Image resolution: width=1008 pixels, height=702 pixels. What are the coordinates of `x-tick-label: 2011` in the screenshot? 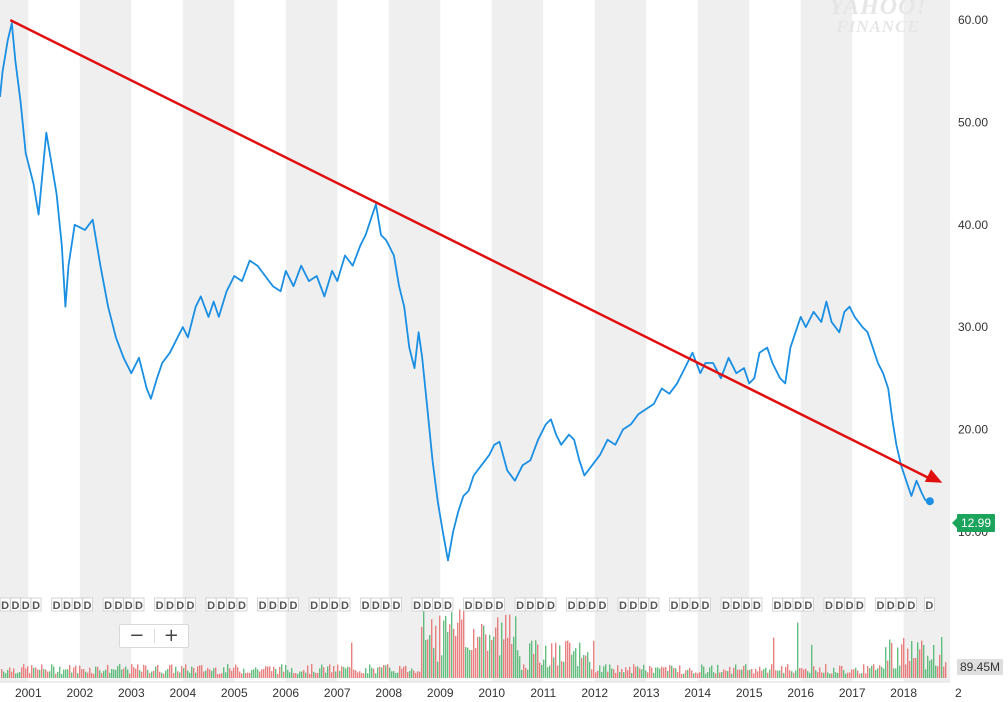 It's located at (543, 693).